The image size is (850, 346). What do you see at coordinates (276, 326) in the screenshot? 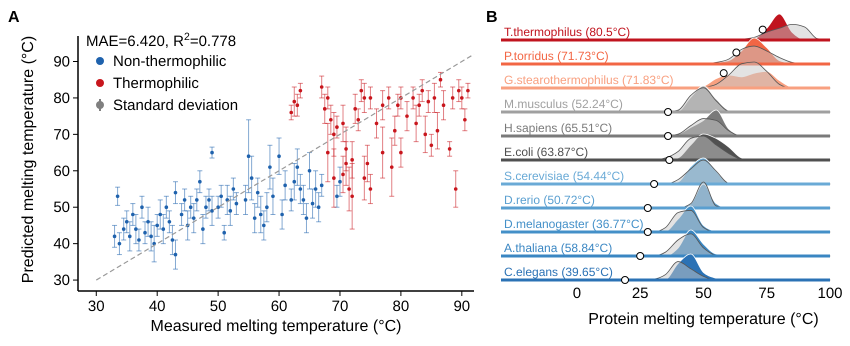
I see `x-axis-title: Measured melting temperature (°C)` at bounding box center [276, 326].